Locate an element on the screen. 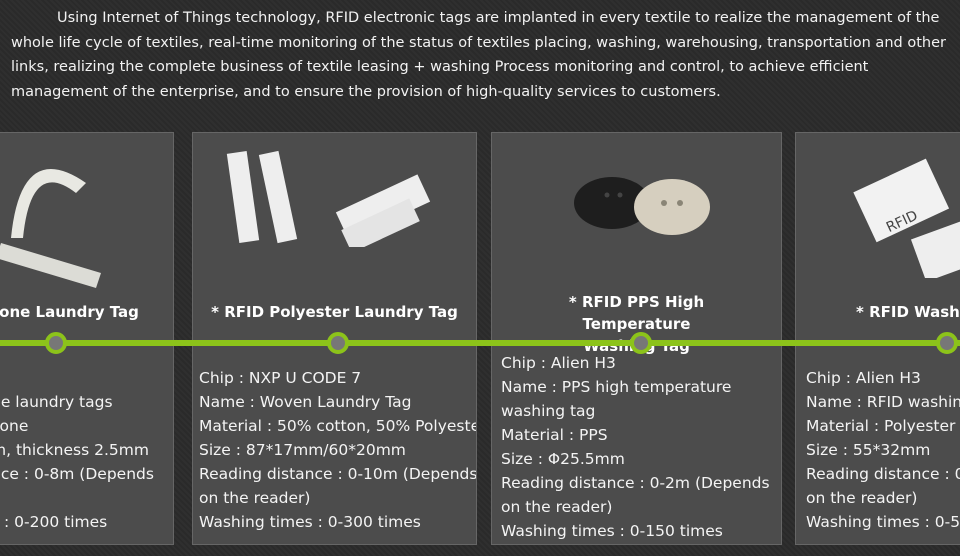  pps-button-tag-image is located at coordinates (642, 206).